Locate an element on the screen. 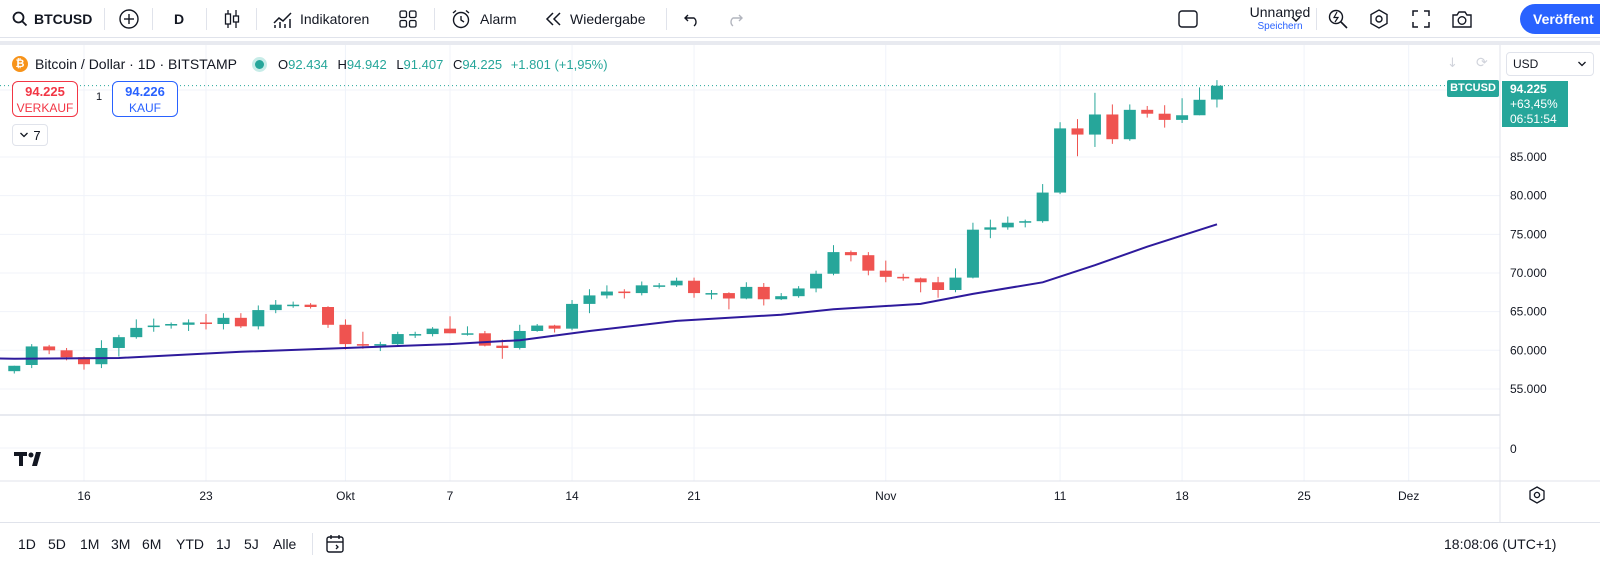 The image size is (1600, 563). layout-menu-button is located at coordinates (1296, 19).